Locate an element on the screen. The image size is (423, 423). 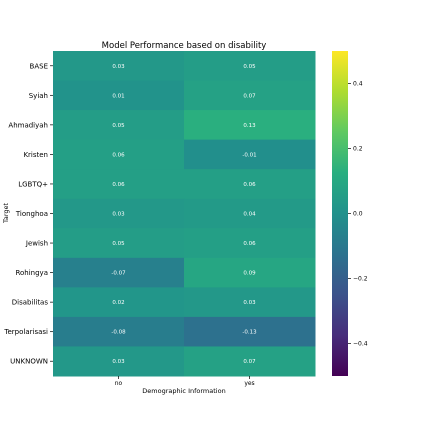
y-tick-label: Rohingya is located at coordinates (31, 273).